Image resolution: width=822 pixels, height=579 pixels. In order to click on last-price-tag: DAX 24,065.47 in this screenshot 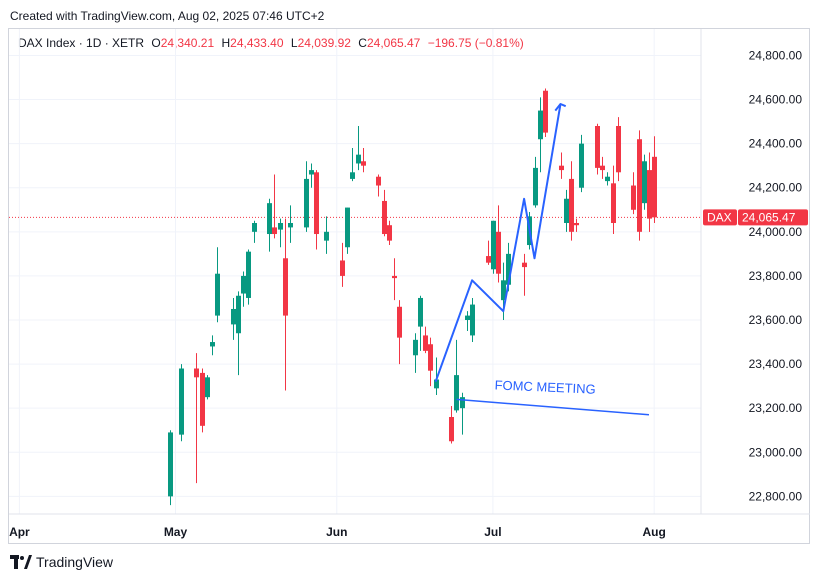, I will do `click(755, 217)`.